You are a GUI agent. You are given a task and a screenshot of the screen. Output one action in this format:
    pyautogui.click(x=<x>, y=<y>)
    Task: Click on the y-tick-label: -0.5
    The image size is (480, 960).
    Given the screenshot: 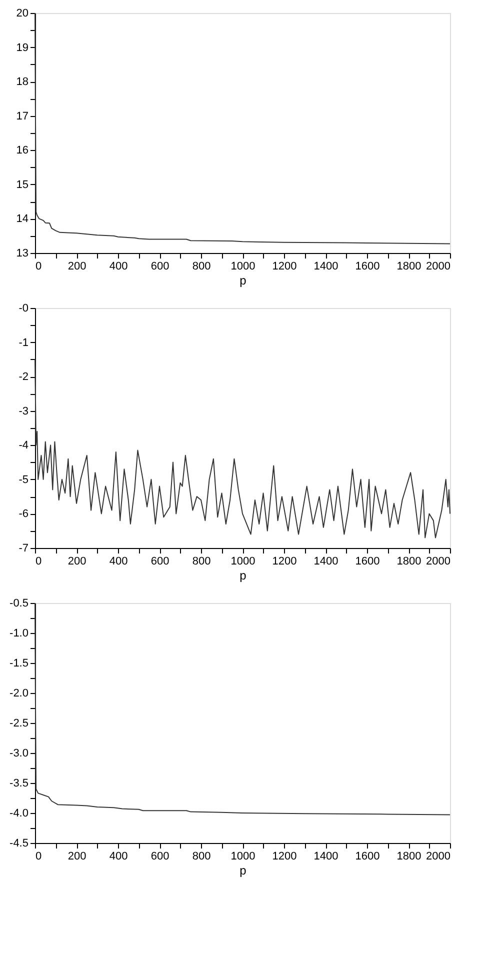 What is the action you would take?
    pyautogui.click(x=19, y=604)
    